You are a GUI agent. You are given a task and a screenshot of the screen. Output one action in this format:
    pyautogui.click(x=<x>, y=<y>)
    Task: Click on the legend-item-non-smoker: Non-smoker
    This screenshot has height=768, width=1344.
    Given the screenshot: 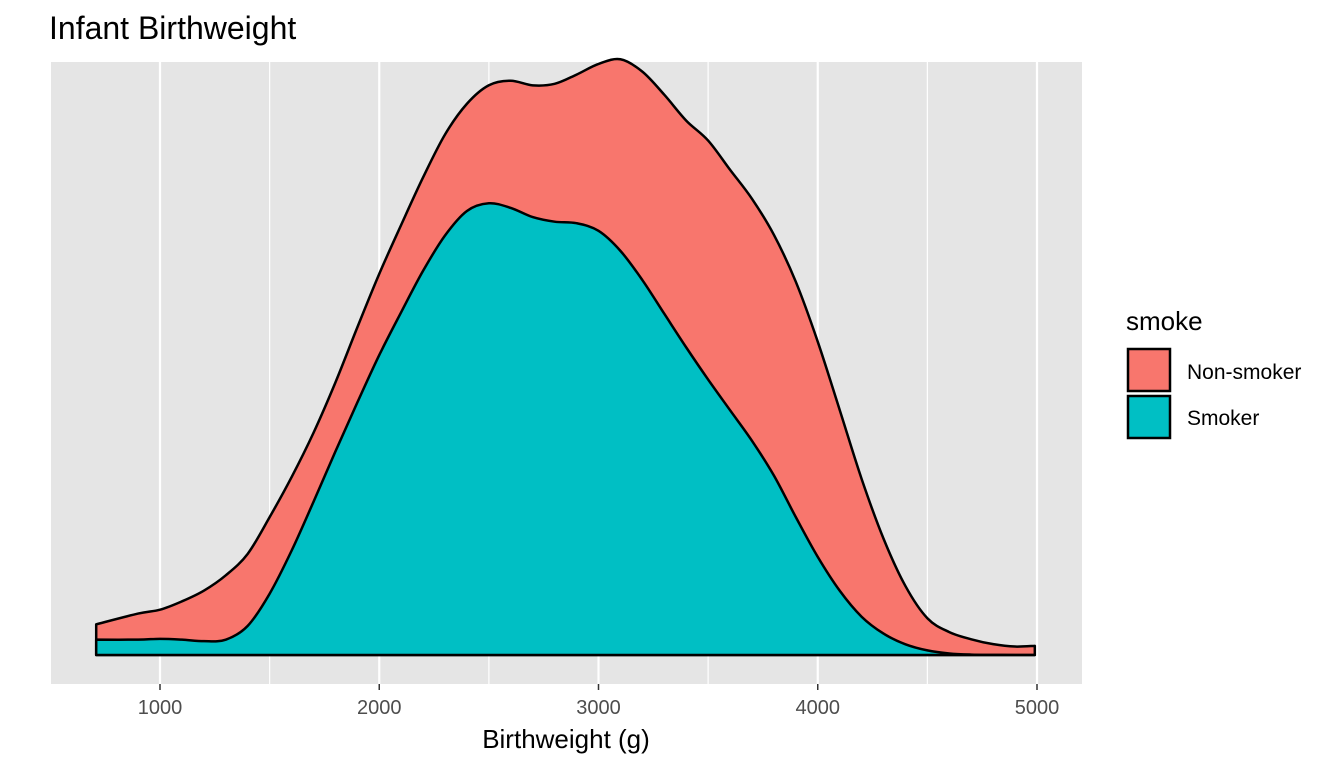 What is the action you would take?
    pyautogui.click(x=1213, y=370)
    